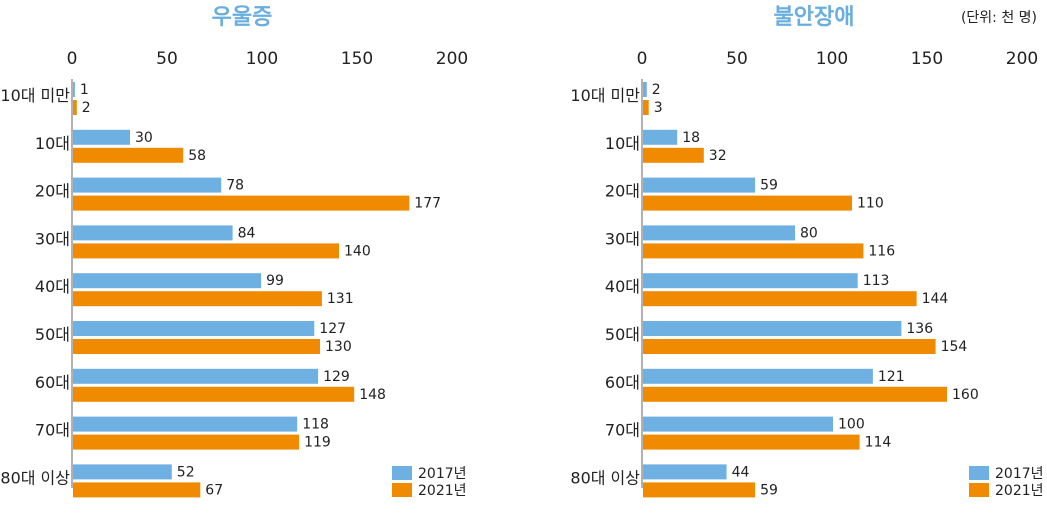  What do you see at coordinates (242, 17) in the screenshot?
I see `depression-title: 우울증` at bounding box center [242, 17].